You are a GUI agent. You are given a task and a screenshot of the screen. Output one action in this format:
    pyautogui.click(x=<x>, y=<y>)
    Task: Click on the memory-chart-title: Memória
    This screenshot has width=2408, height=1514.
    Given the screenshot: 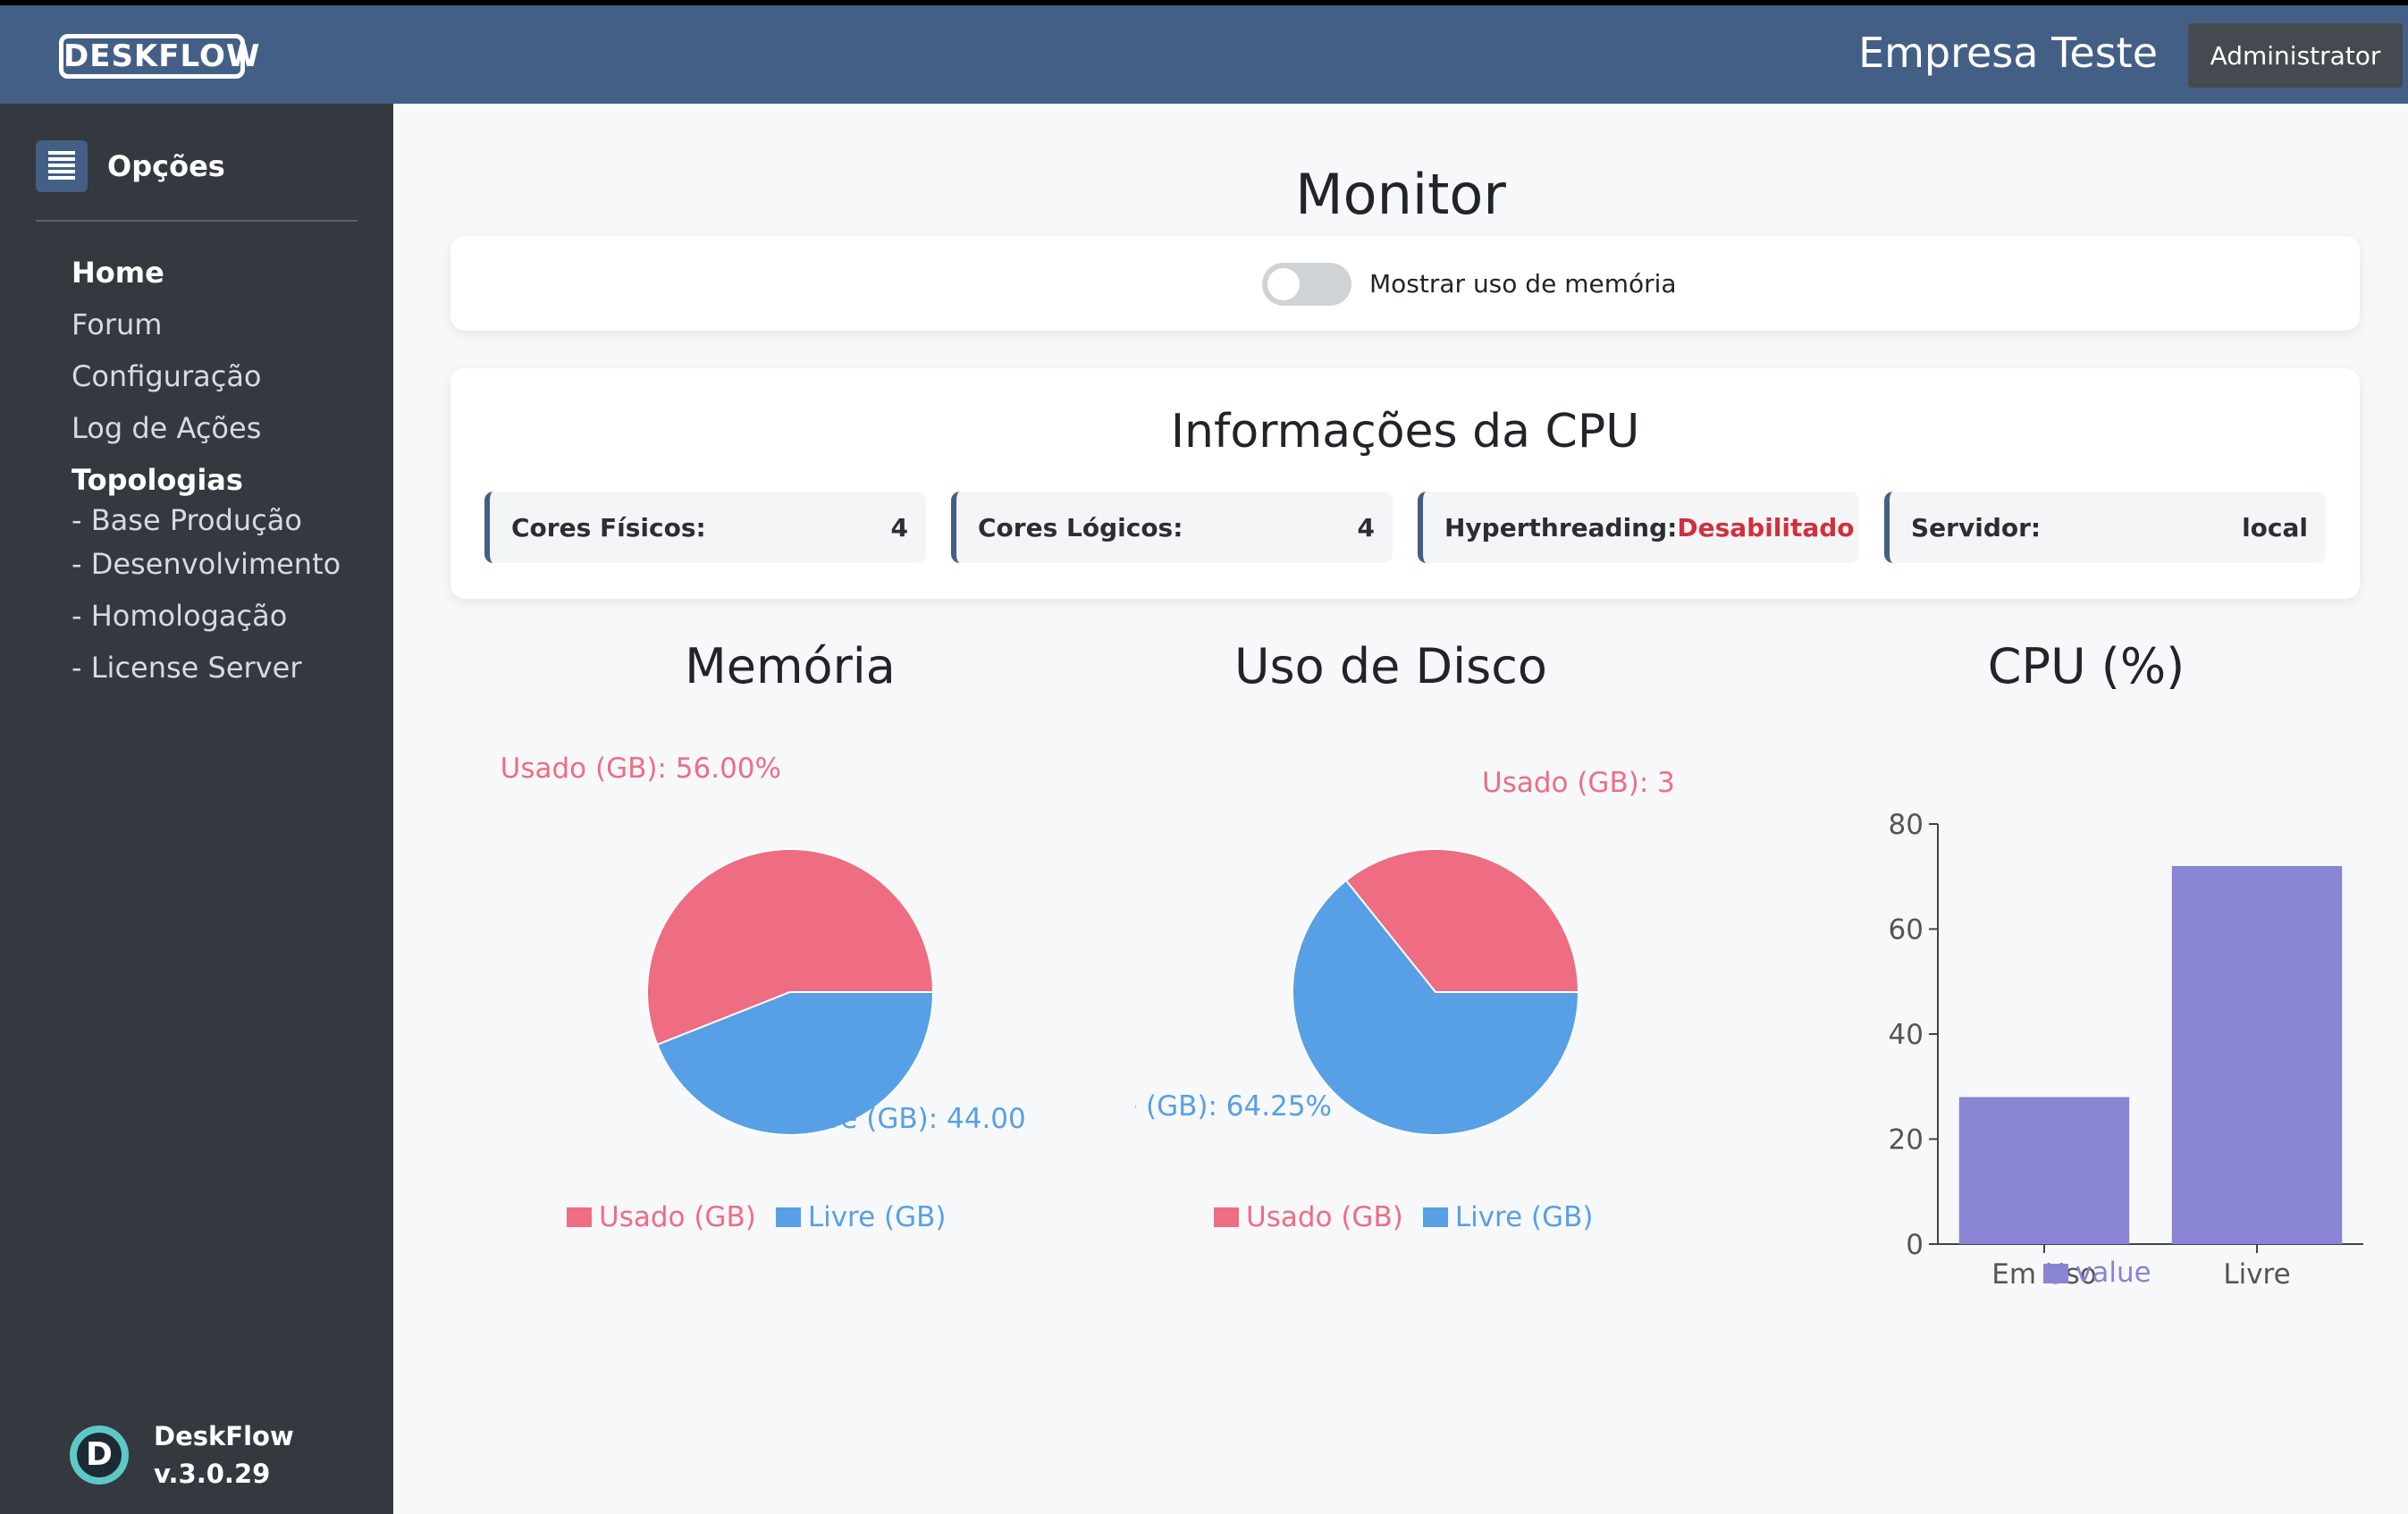 What is the action you would take?
    pyautogui.click(x=791, y=666)
    